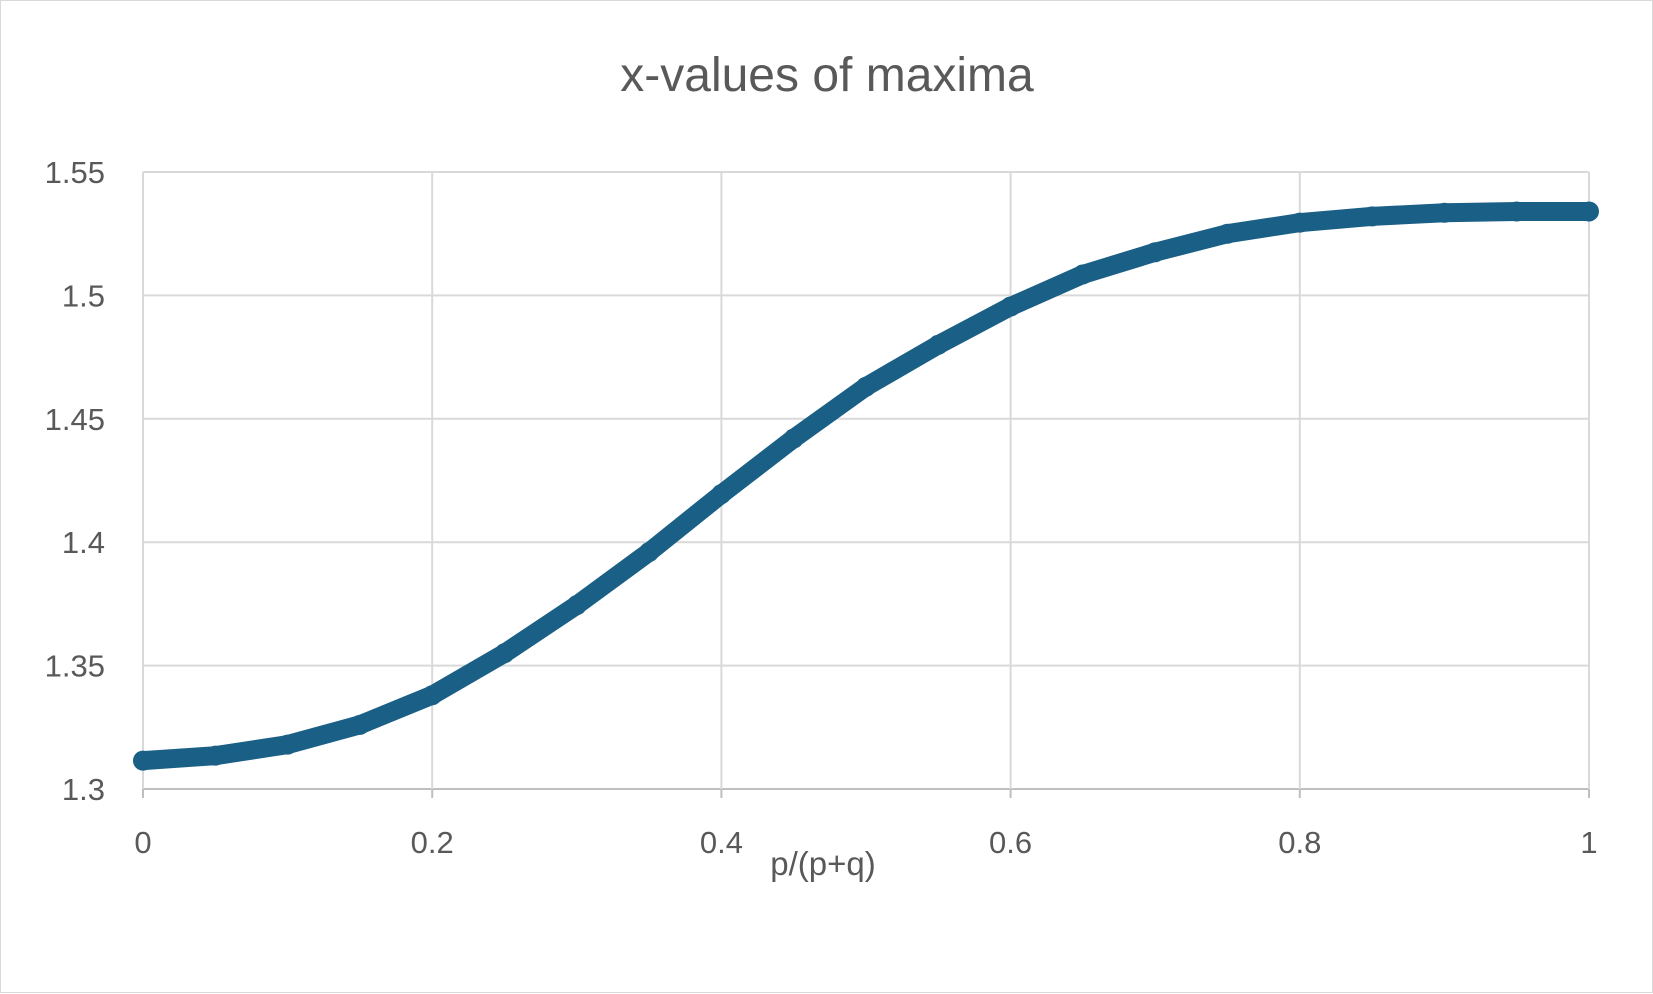 This screenshot has height=994, width=1653. Describe the element at coordinates (83, 789) in the screenshot. I see `y-tick-label: 1.3` at that location.